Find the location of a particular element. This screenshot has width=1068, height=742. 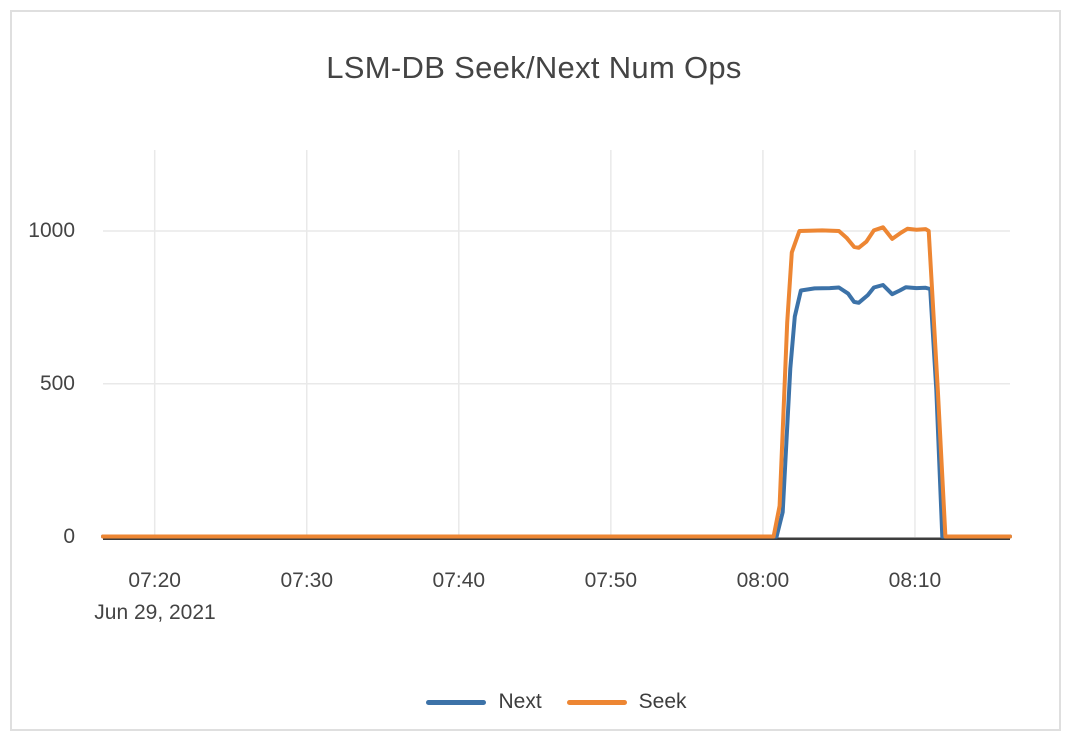

legend-item-next: Next is located at coordinates (484, 702).